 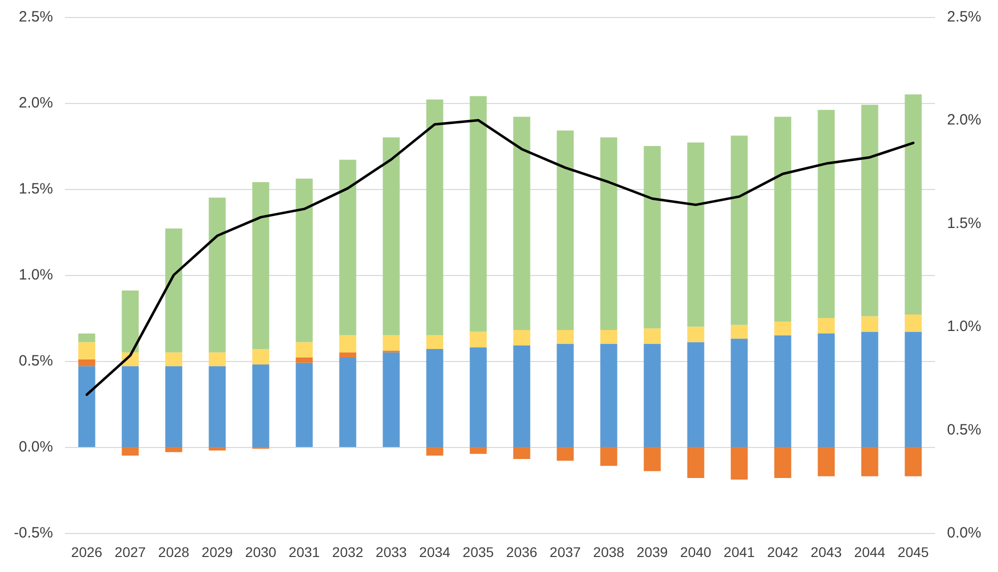 I want to click on x-tick-label: 2041, so click(x=740, y=552).